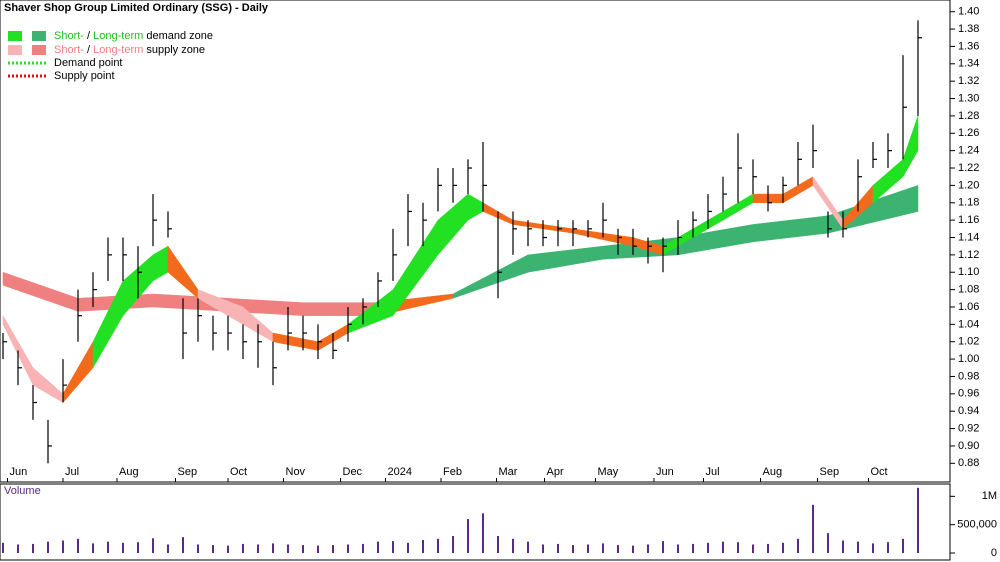 The height and width of the screenshot is (562, 1000). Describe the element at coordinates (968, 307) in the screenshot. I see `y-tick-label: 1.06` at that location.